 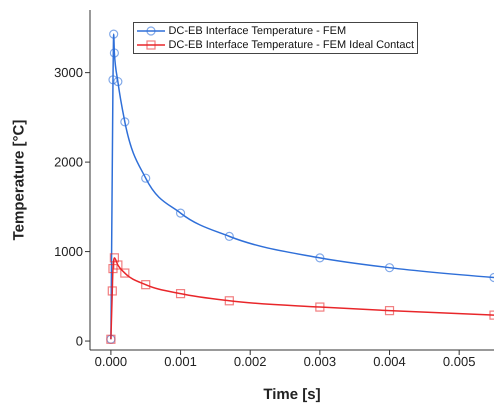 What do you see at coordinates (320, 362) in the screenshot?
I see `x-tick-label: 0.003` at bounding box center [320, 362].